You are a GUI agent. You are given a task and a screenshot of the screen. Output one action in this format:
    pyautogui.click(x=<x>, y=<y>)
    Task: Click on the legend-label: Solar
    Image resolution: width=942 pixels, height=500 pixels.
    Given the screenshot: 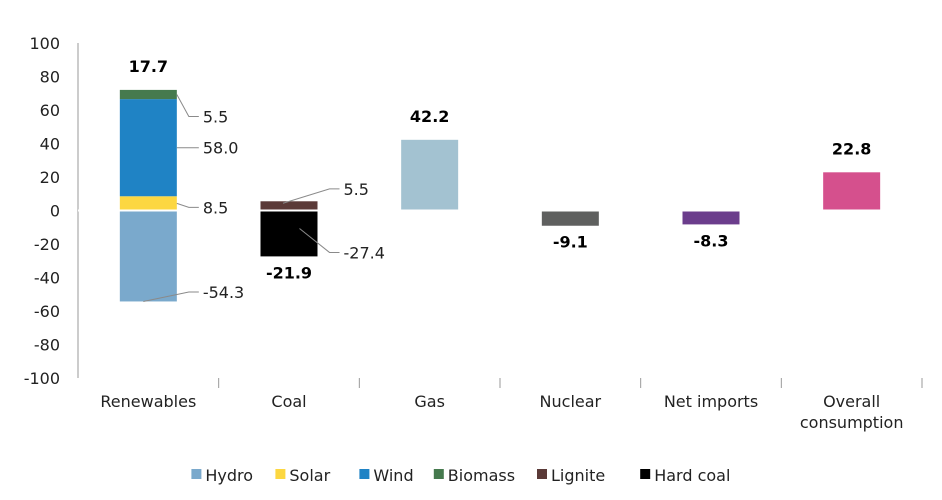 What is the action you would take?
    pyautogui.click(x=309, y=475)
    